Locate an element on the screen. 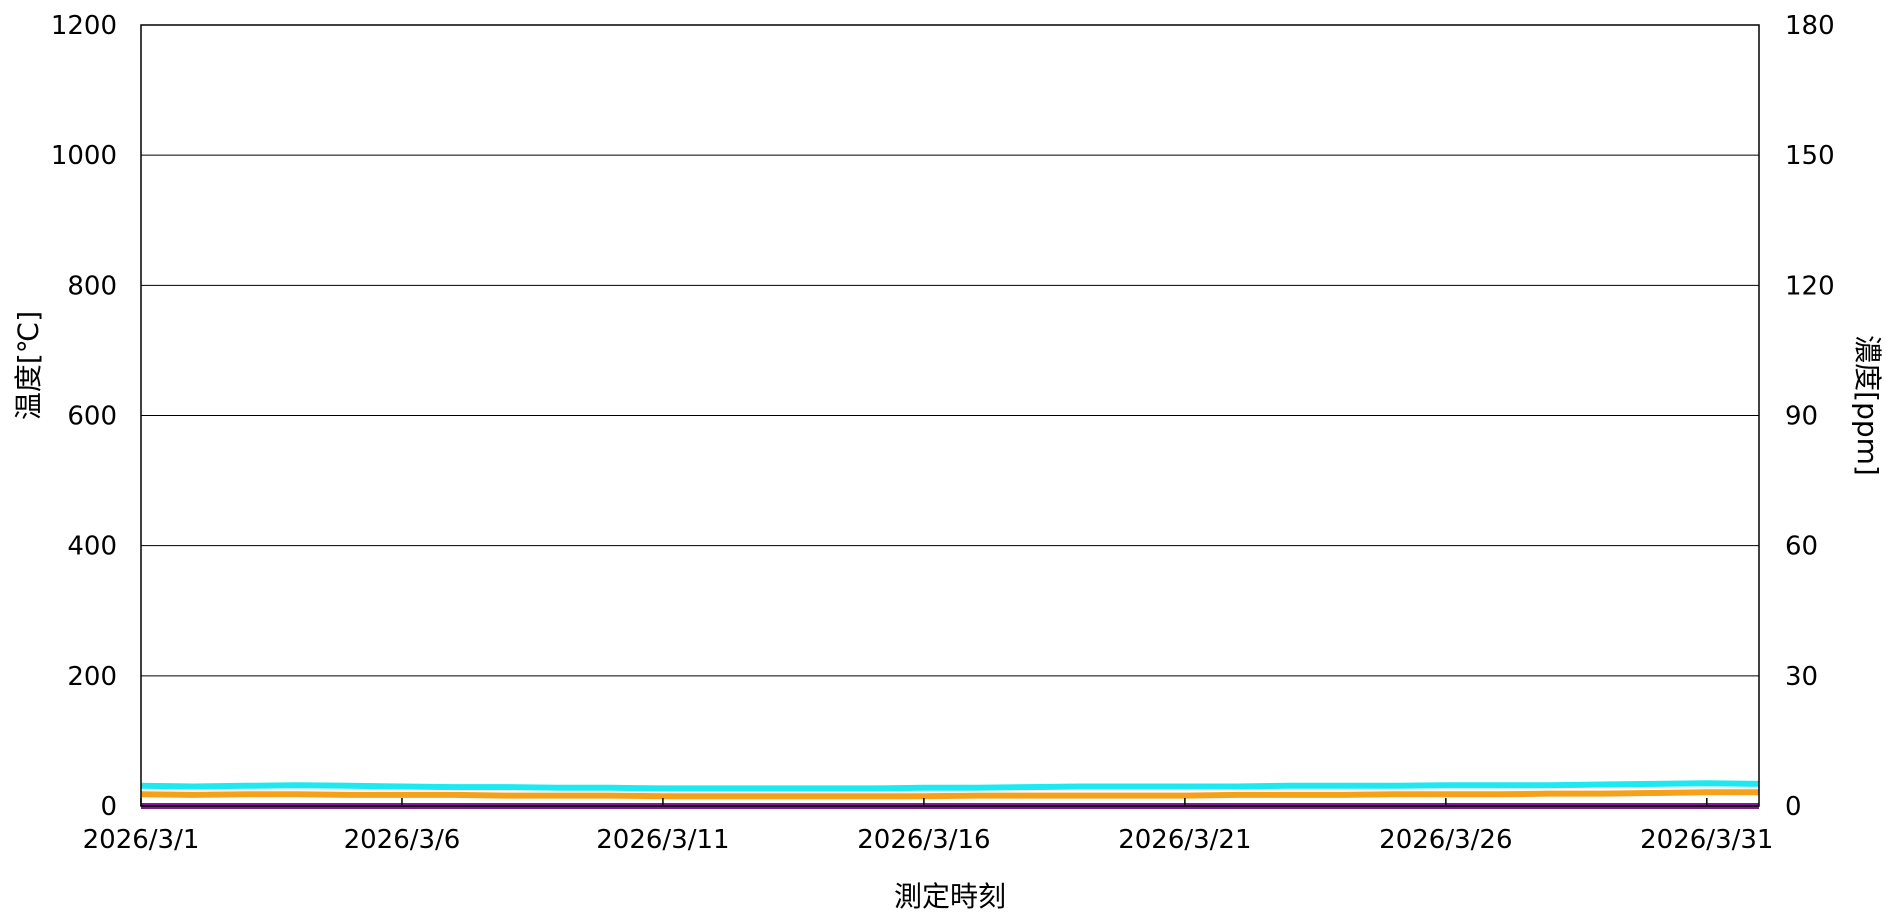 Image resolution: width=1886 pixels, height=912 pixels. y2-tick-label: 0 is located at coordinates (1793, 807).